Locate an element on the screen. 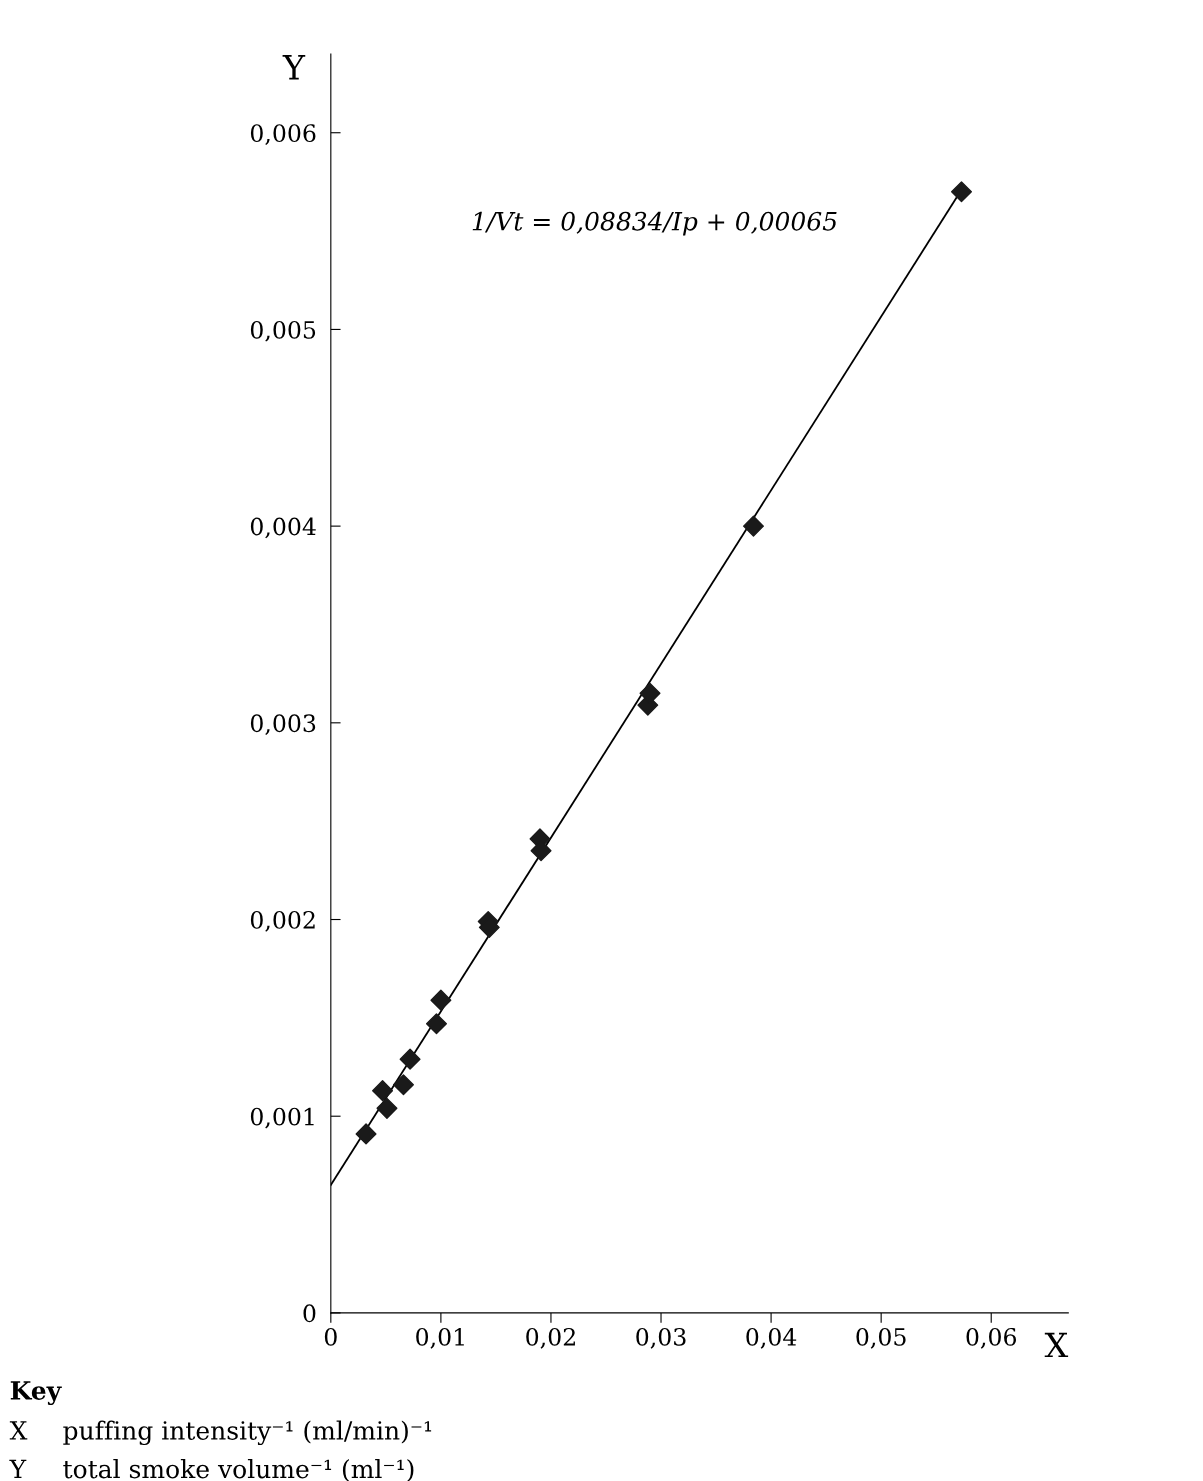  y-tick-label: 0,004 is located at coordinates (283, 528).